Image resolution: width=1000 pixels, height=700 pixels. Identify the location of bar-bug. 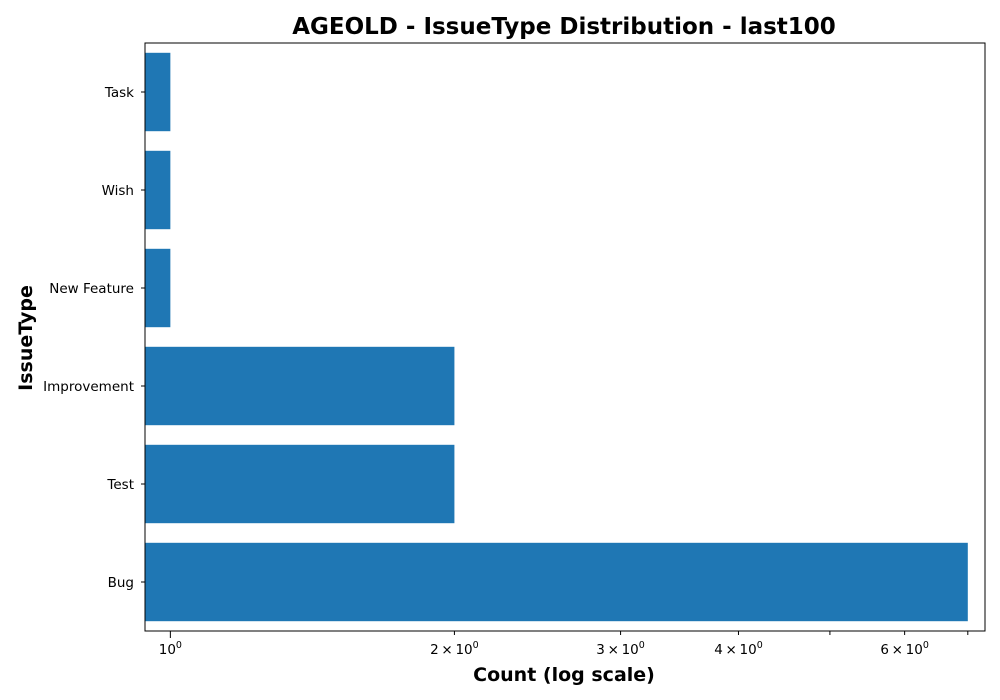
(556, 582).